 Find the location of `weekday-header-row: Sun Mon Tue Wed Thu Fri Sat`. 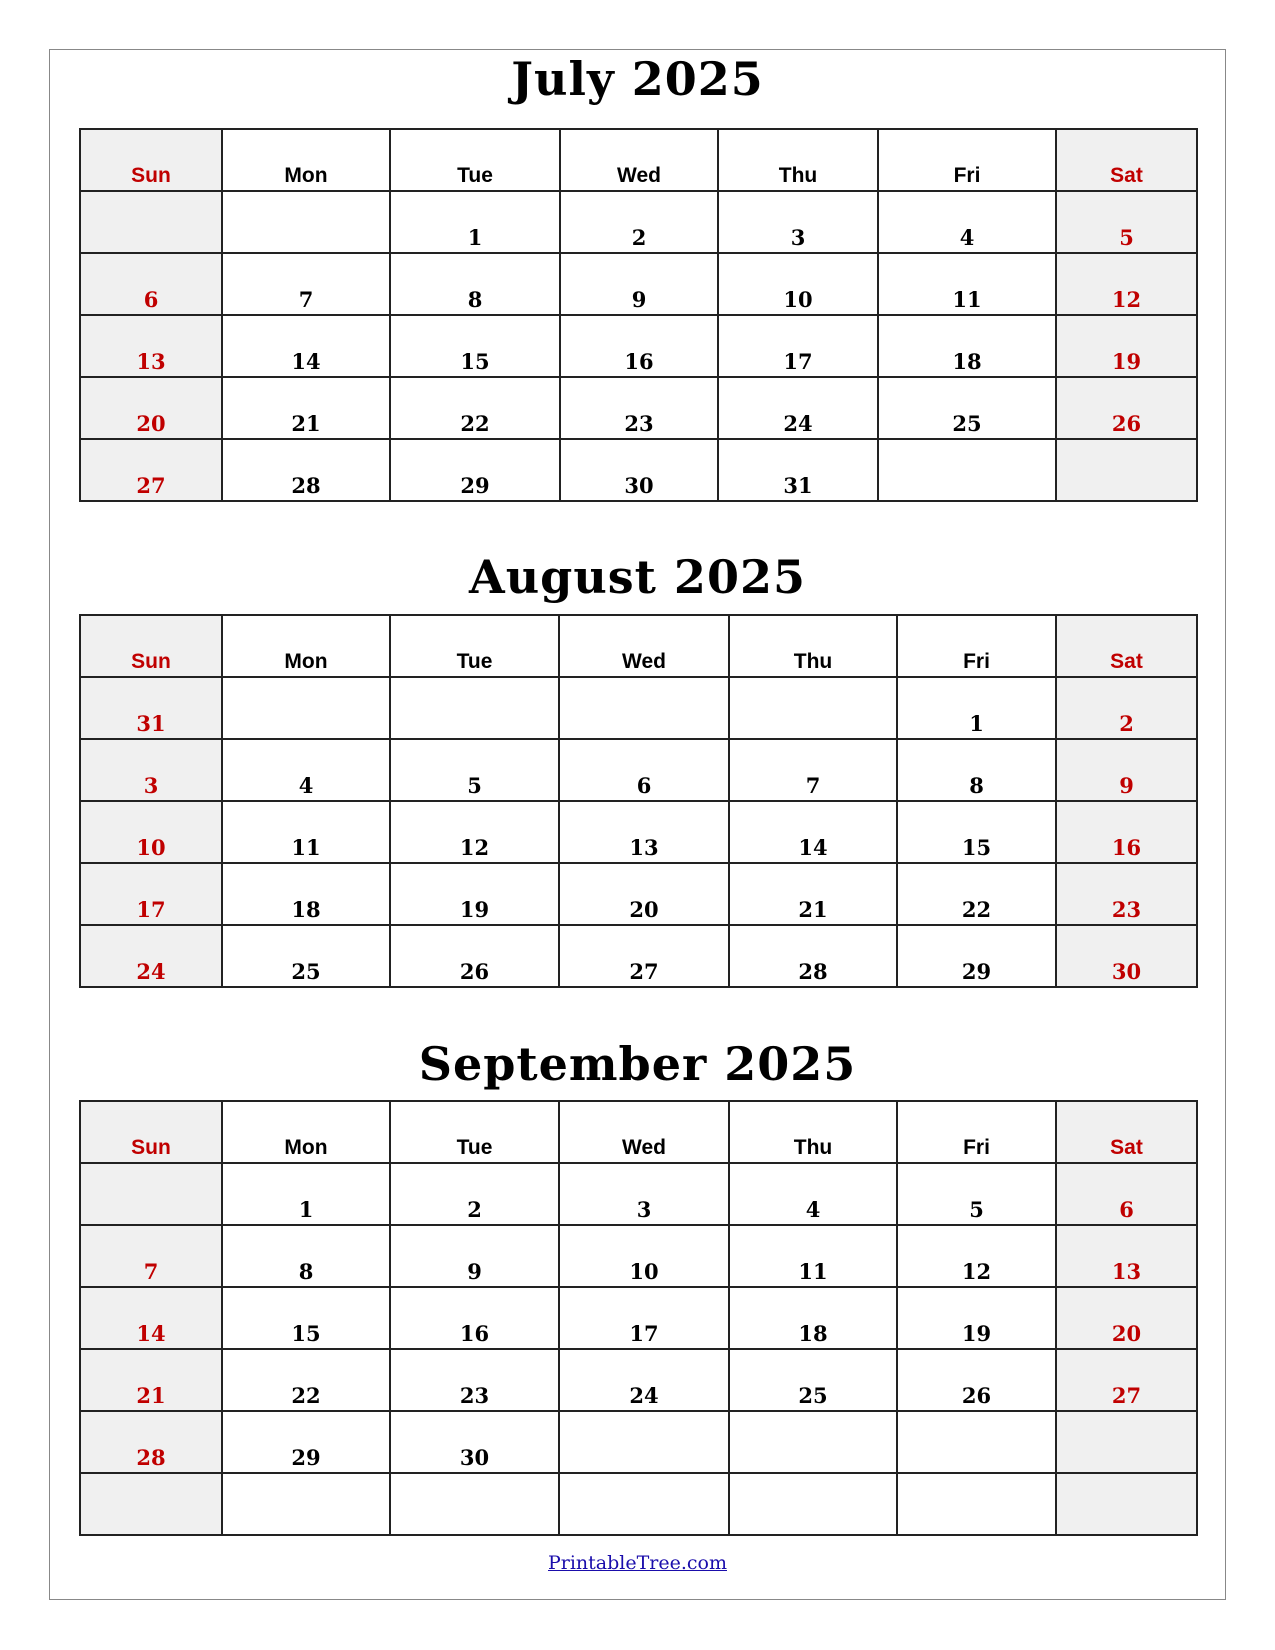

weekday-header-row: Sun Mon Tue Wed Thu Fri Sat is located at coordinates (638, 646).